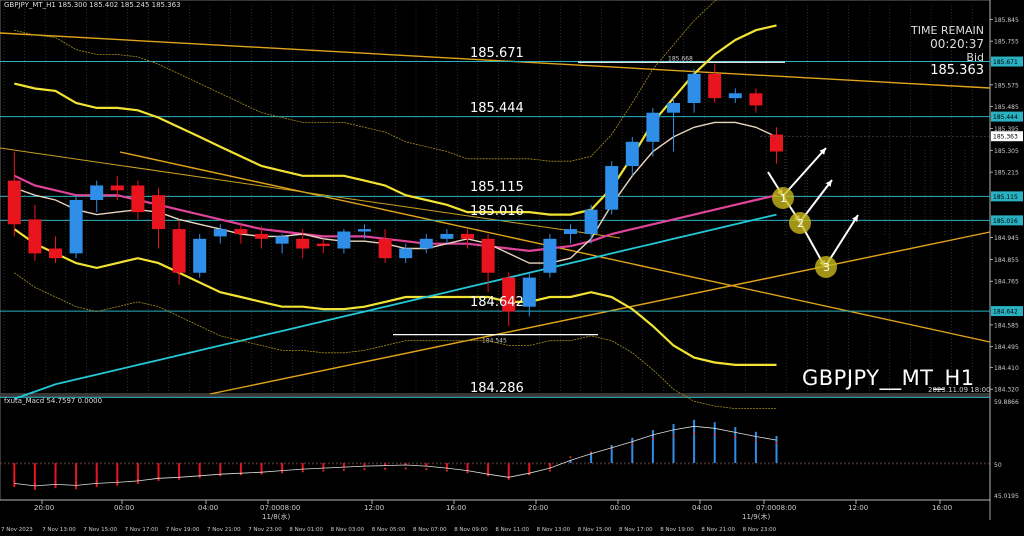 Image resolution: width=1024 pixels, height=536 pixels. Describe the element at coordinates (947, 30) in the screenshot. I see `time-remain-label: TIME REMAIN` at that location.